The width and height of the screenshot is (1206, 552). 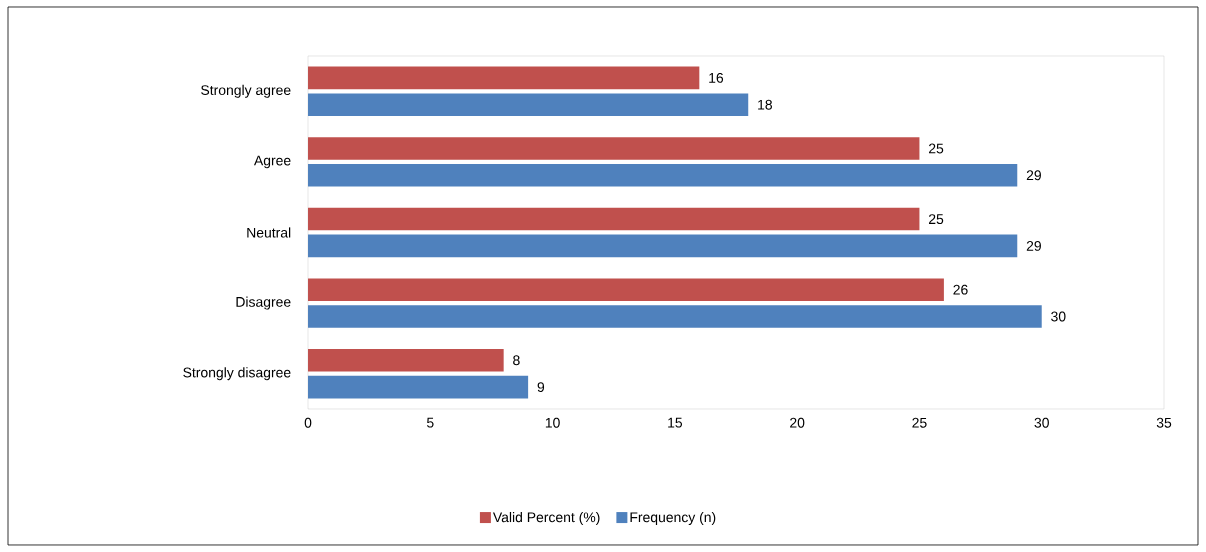 I want to click on x-tick-label: 30, so click(x=1041, y=422).